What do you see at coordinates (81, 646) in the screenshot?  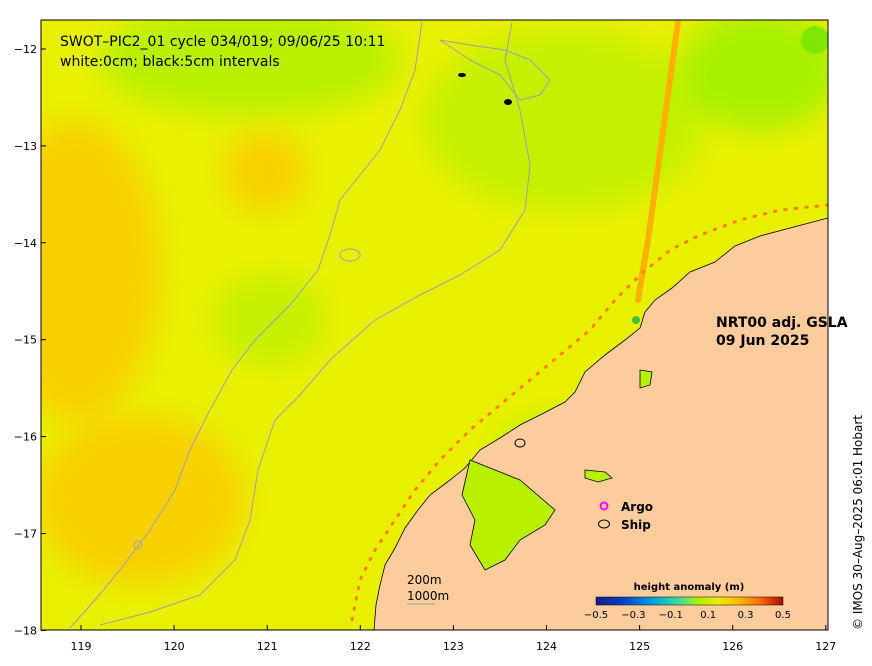 I see `x-tick-label: 119` at bounding box center [81, 646].